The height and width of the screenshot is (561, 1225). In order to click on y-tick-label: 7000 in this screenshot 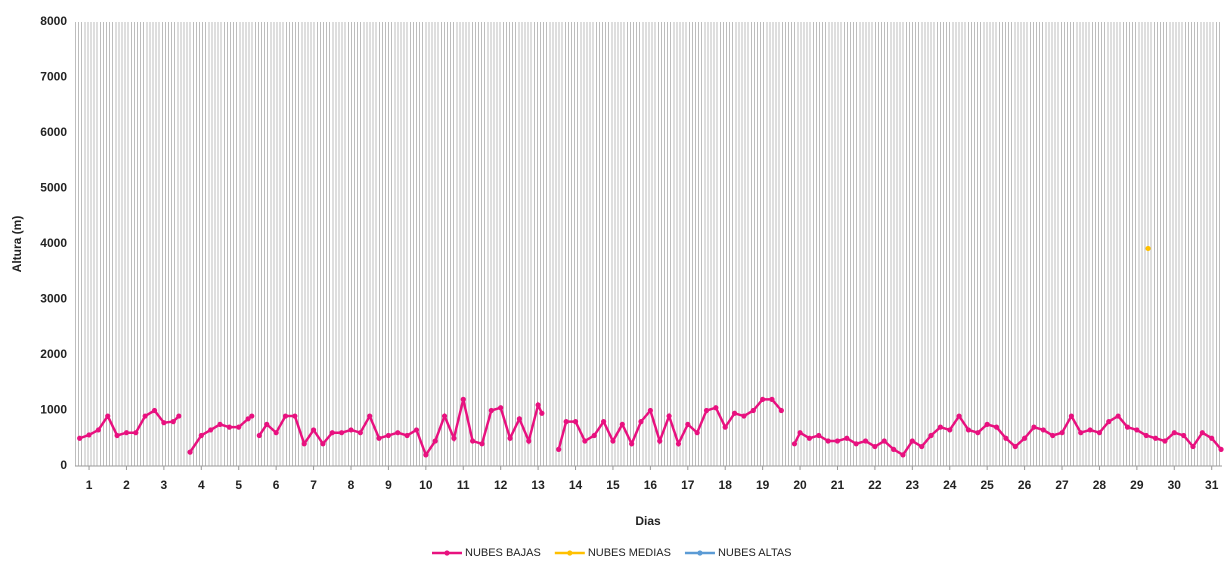, I will do `click(53, 77)`.